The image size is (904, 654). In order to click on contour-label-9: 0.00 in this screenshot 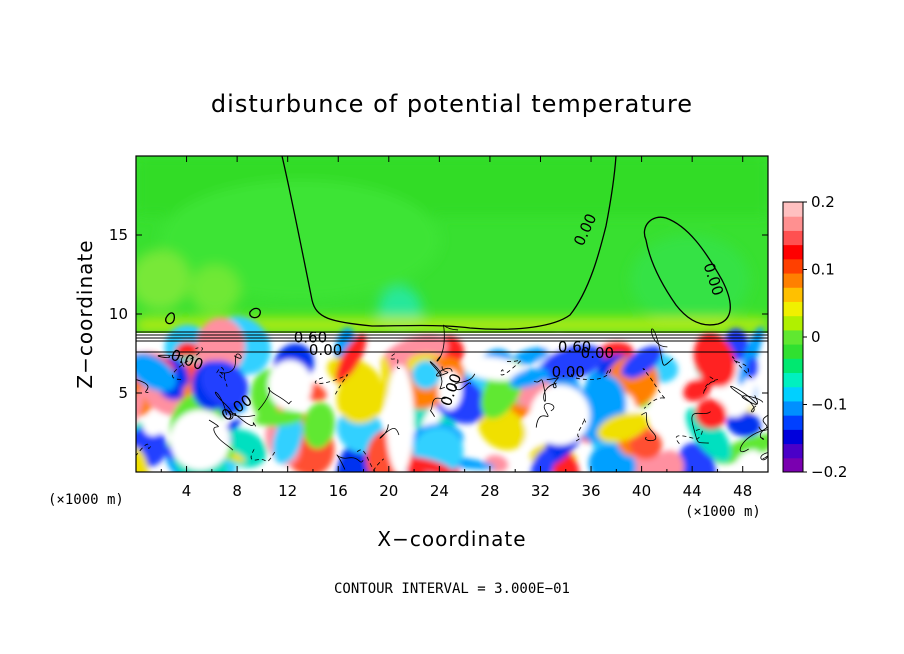, I will do `click(325, 350)`.